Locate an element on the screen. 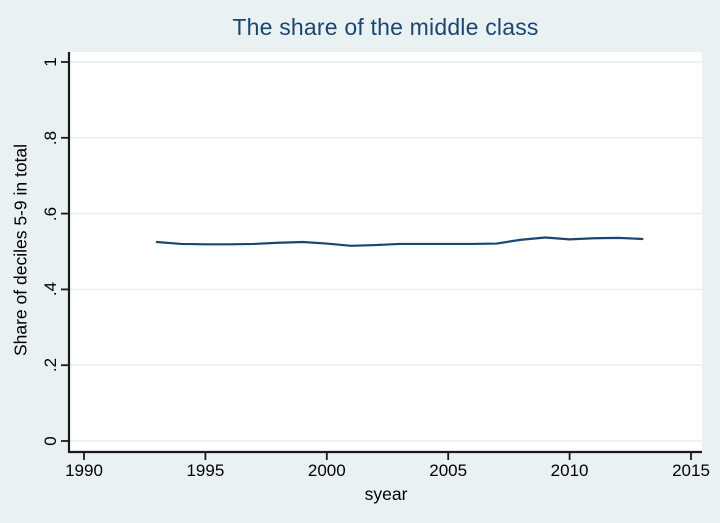 The width and height of the screenshot is (720, 523). x-tick-label: 1990 is located at coordinates (84, 470).